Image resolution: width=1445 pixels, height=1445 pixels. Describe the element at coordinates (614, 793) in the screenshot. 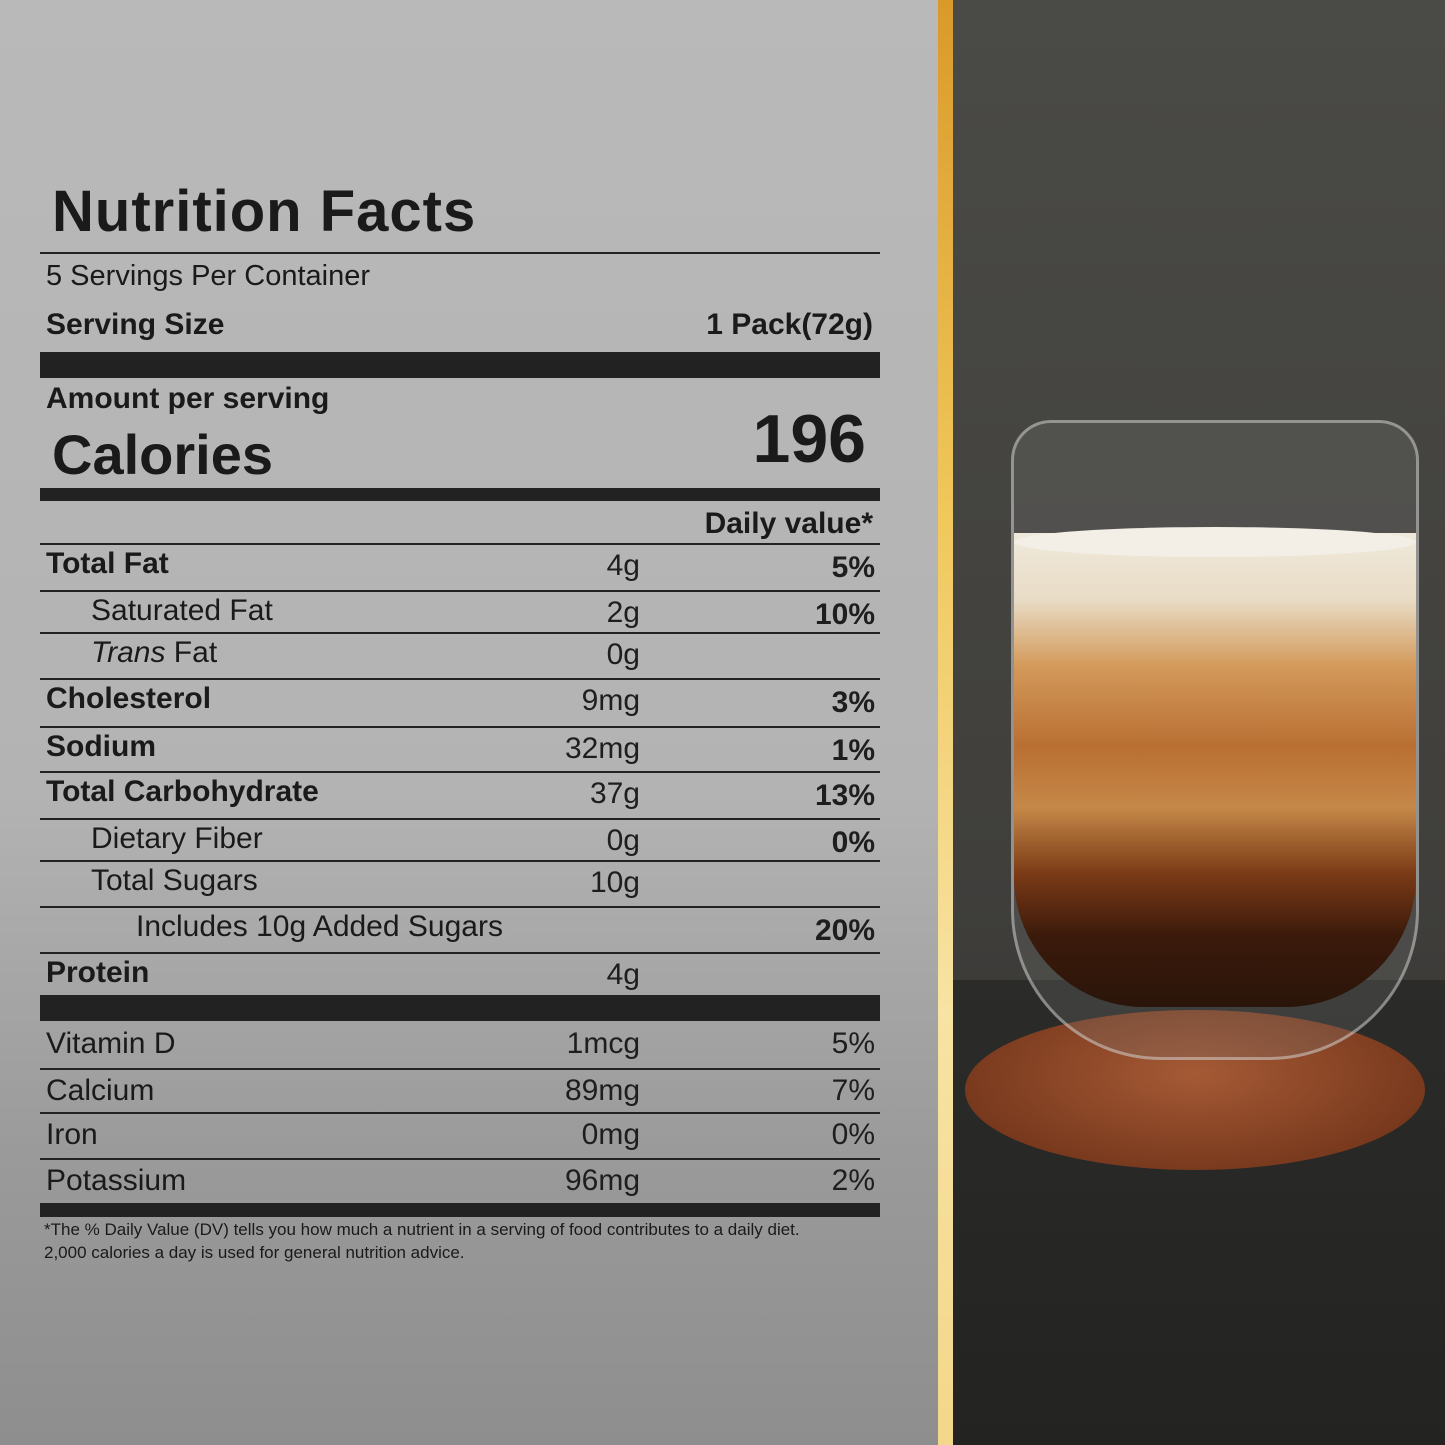

I see `nutrient-amount: 37g` at that location.